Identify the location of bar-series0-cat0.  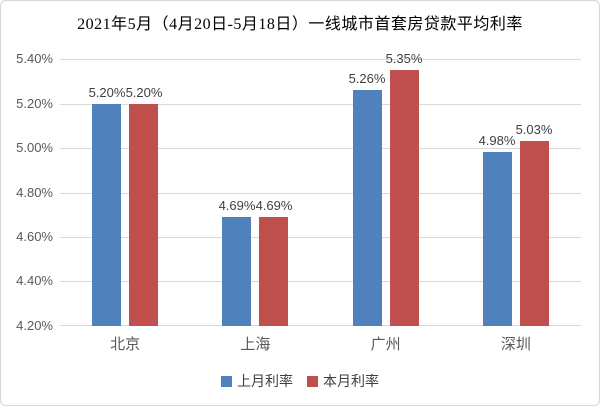
(106, 215).